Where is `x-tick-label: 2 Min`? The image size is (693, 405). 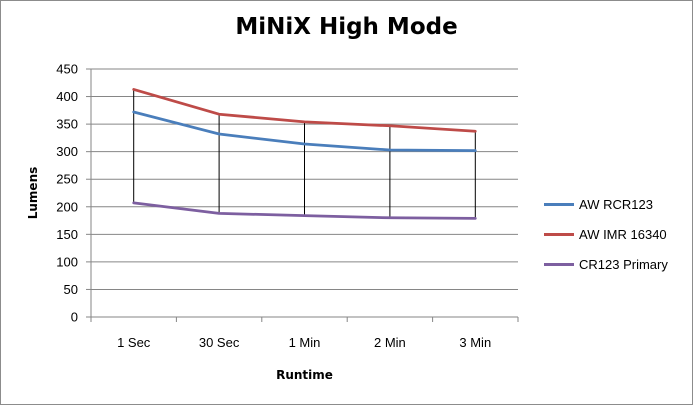 x-tick-label: 2 Min is located at coordinates (390, 342).